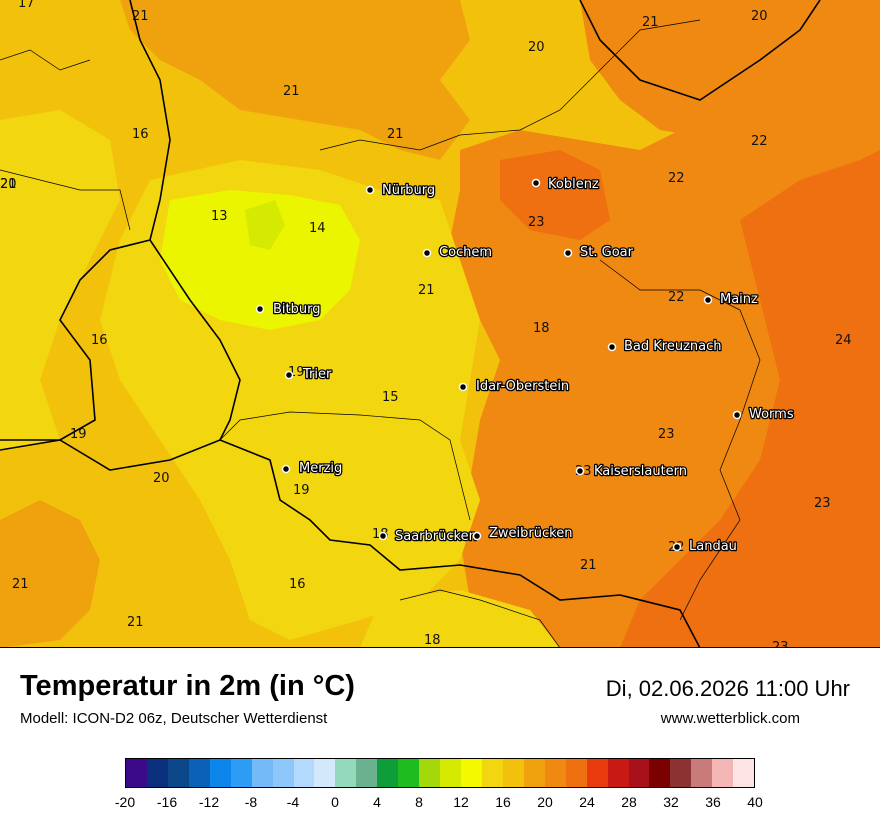 The height and width of the screenshot is (830, 880). What do you see at coordinates (461, 802) in the screenshot?
I see `legend-tick-label: 12` at bounding box center [461, 802].